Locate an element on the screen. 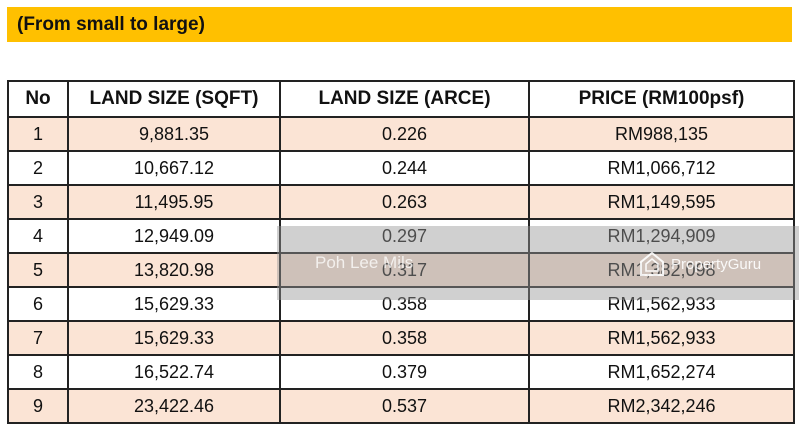 This screenshot has height=446, width=800. cell-land-size-sqft: 13,820.98 is located at coordinates (174, 270).